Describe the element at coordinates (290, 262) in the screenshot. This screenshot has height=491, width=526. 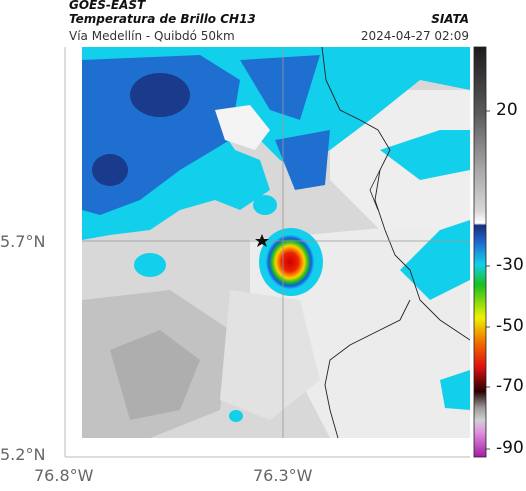
I see `convective-cell-core` at that location.